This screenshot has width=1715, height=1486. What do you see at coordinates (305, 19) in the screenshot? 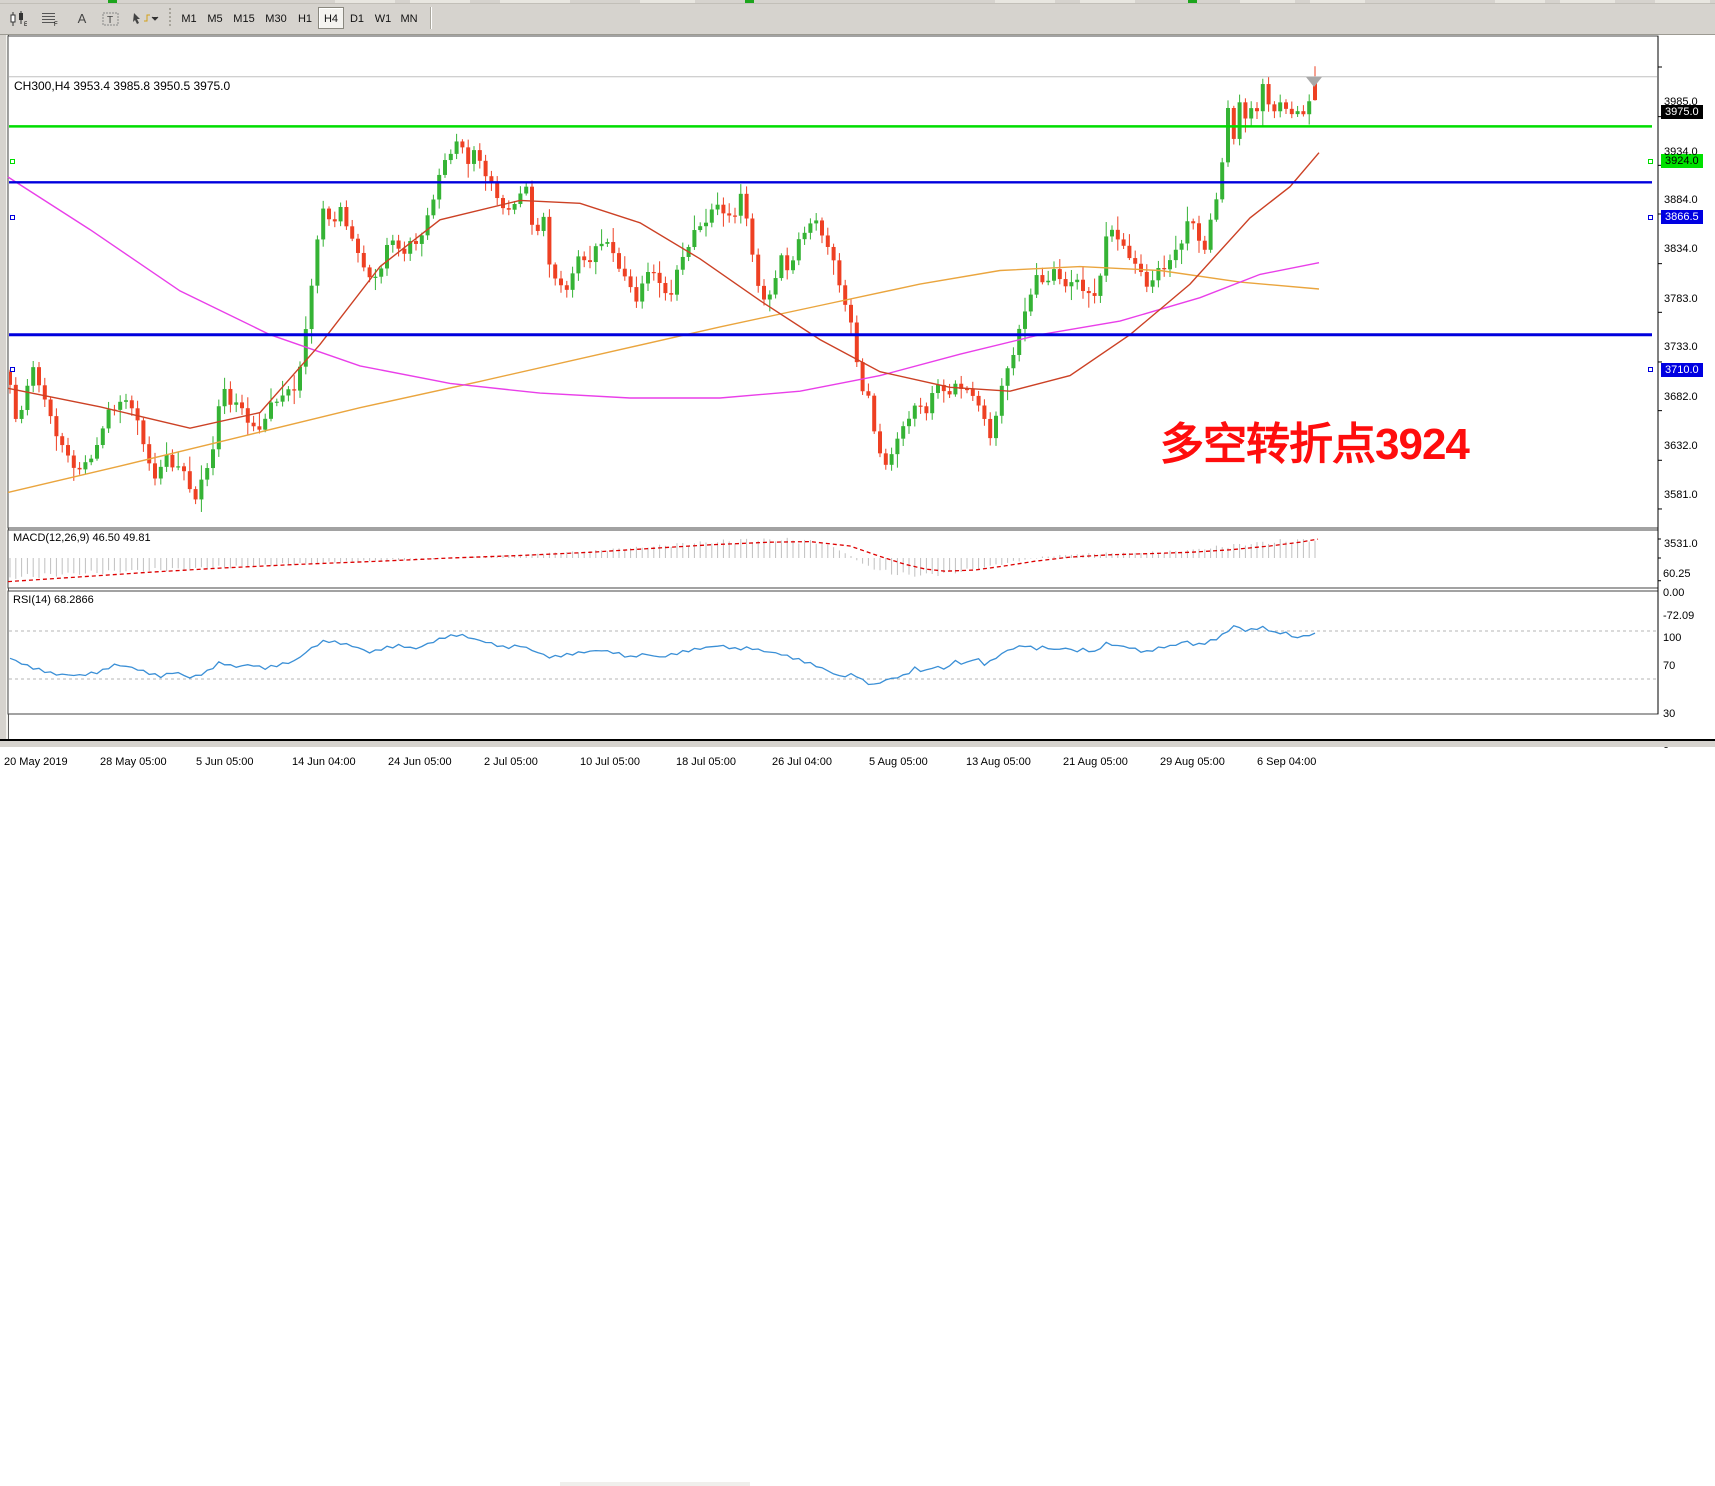
I see `timeframe-button-H1: H1` at bounding box center [305, 19].